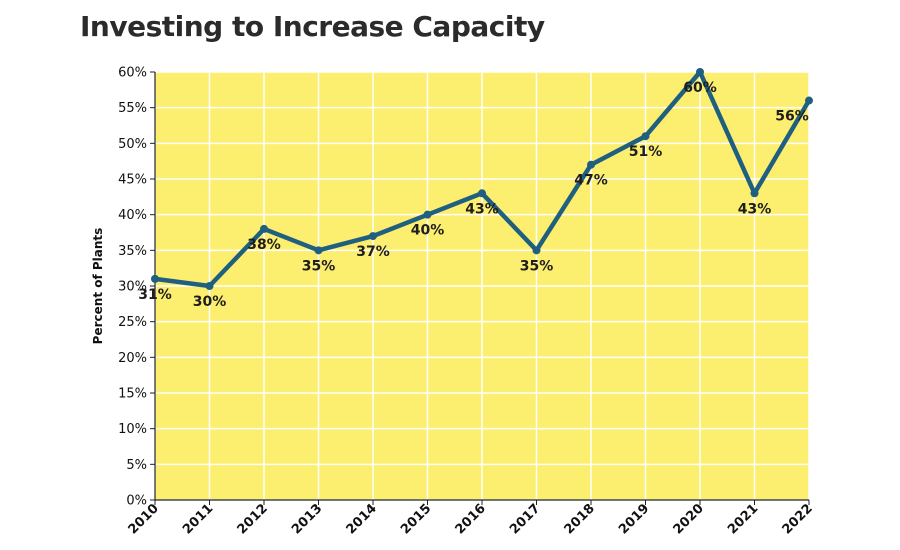  Describe the element at coordinates (132, 251) in the screenshot. I see `y-tick-label: 35%` at that location.